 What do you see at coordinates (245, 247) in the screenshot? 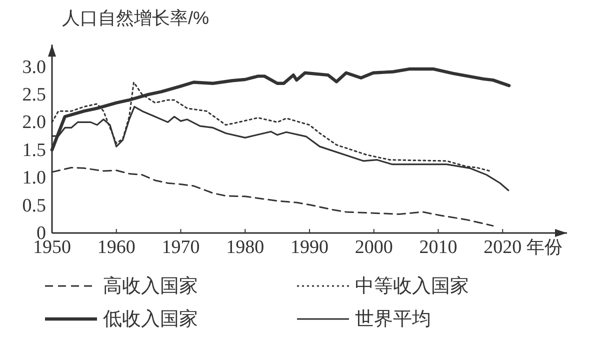
I see `x-tick-label: 1980` at bounding box center [245, 247].